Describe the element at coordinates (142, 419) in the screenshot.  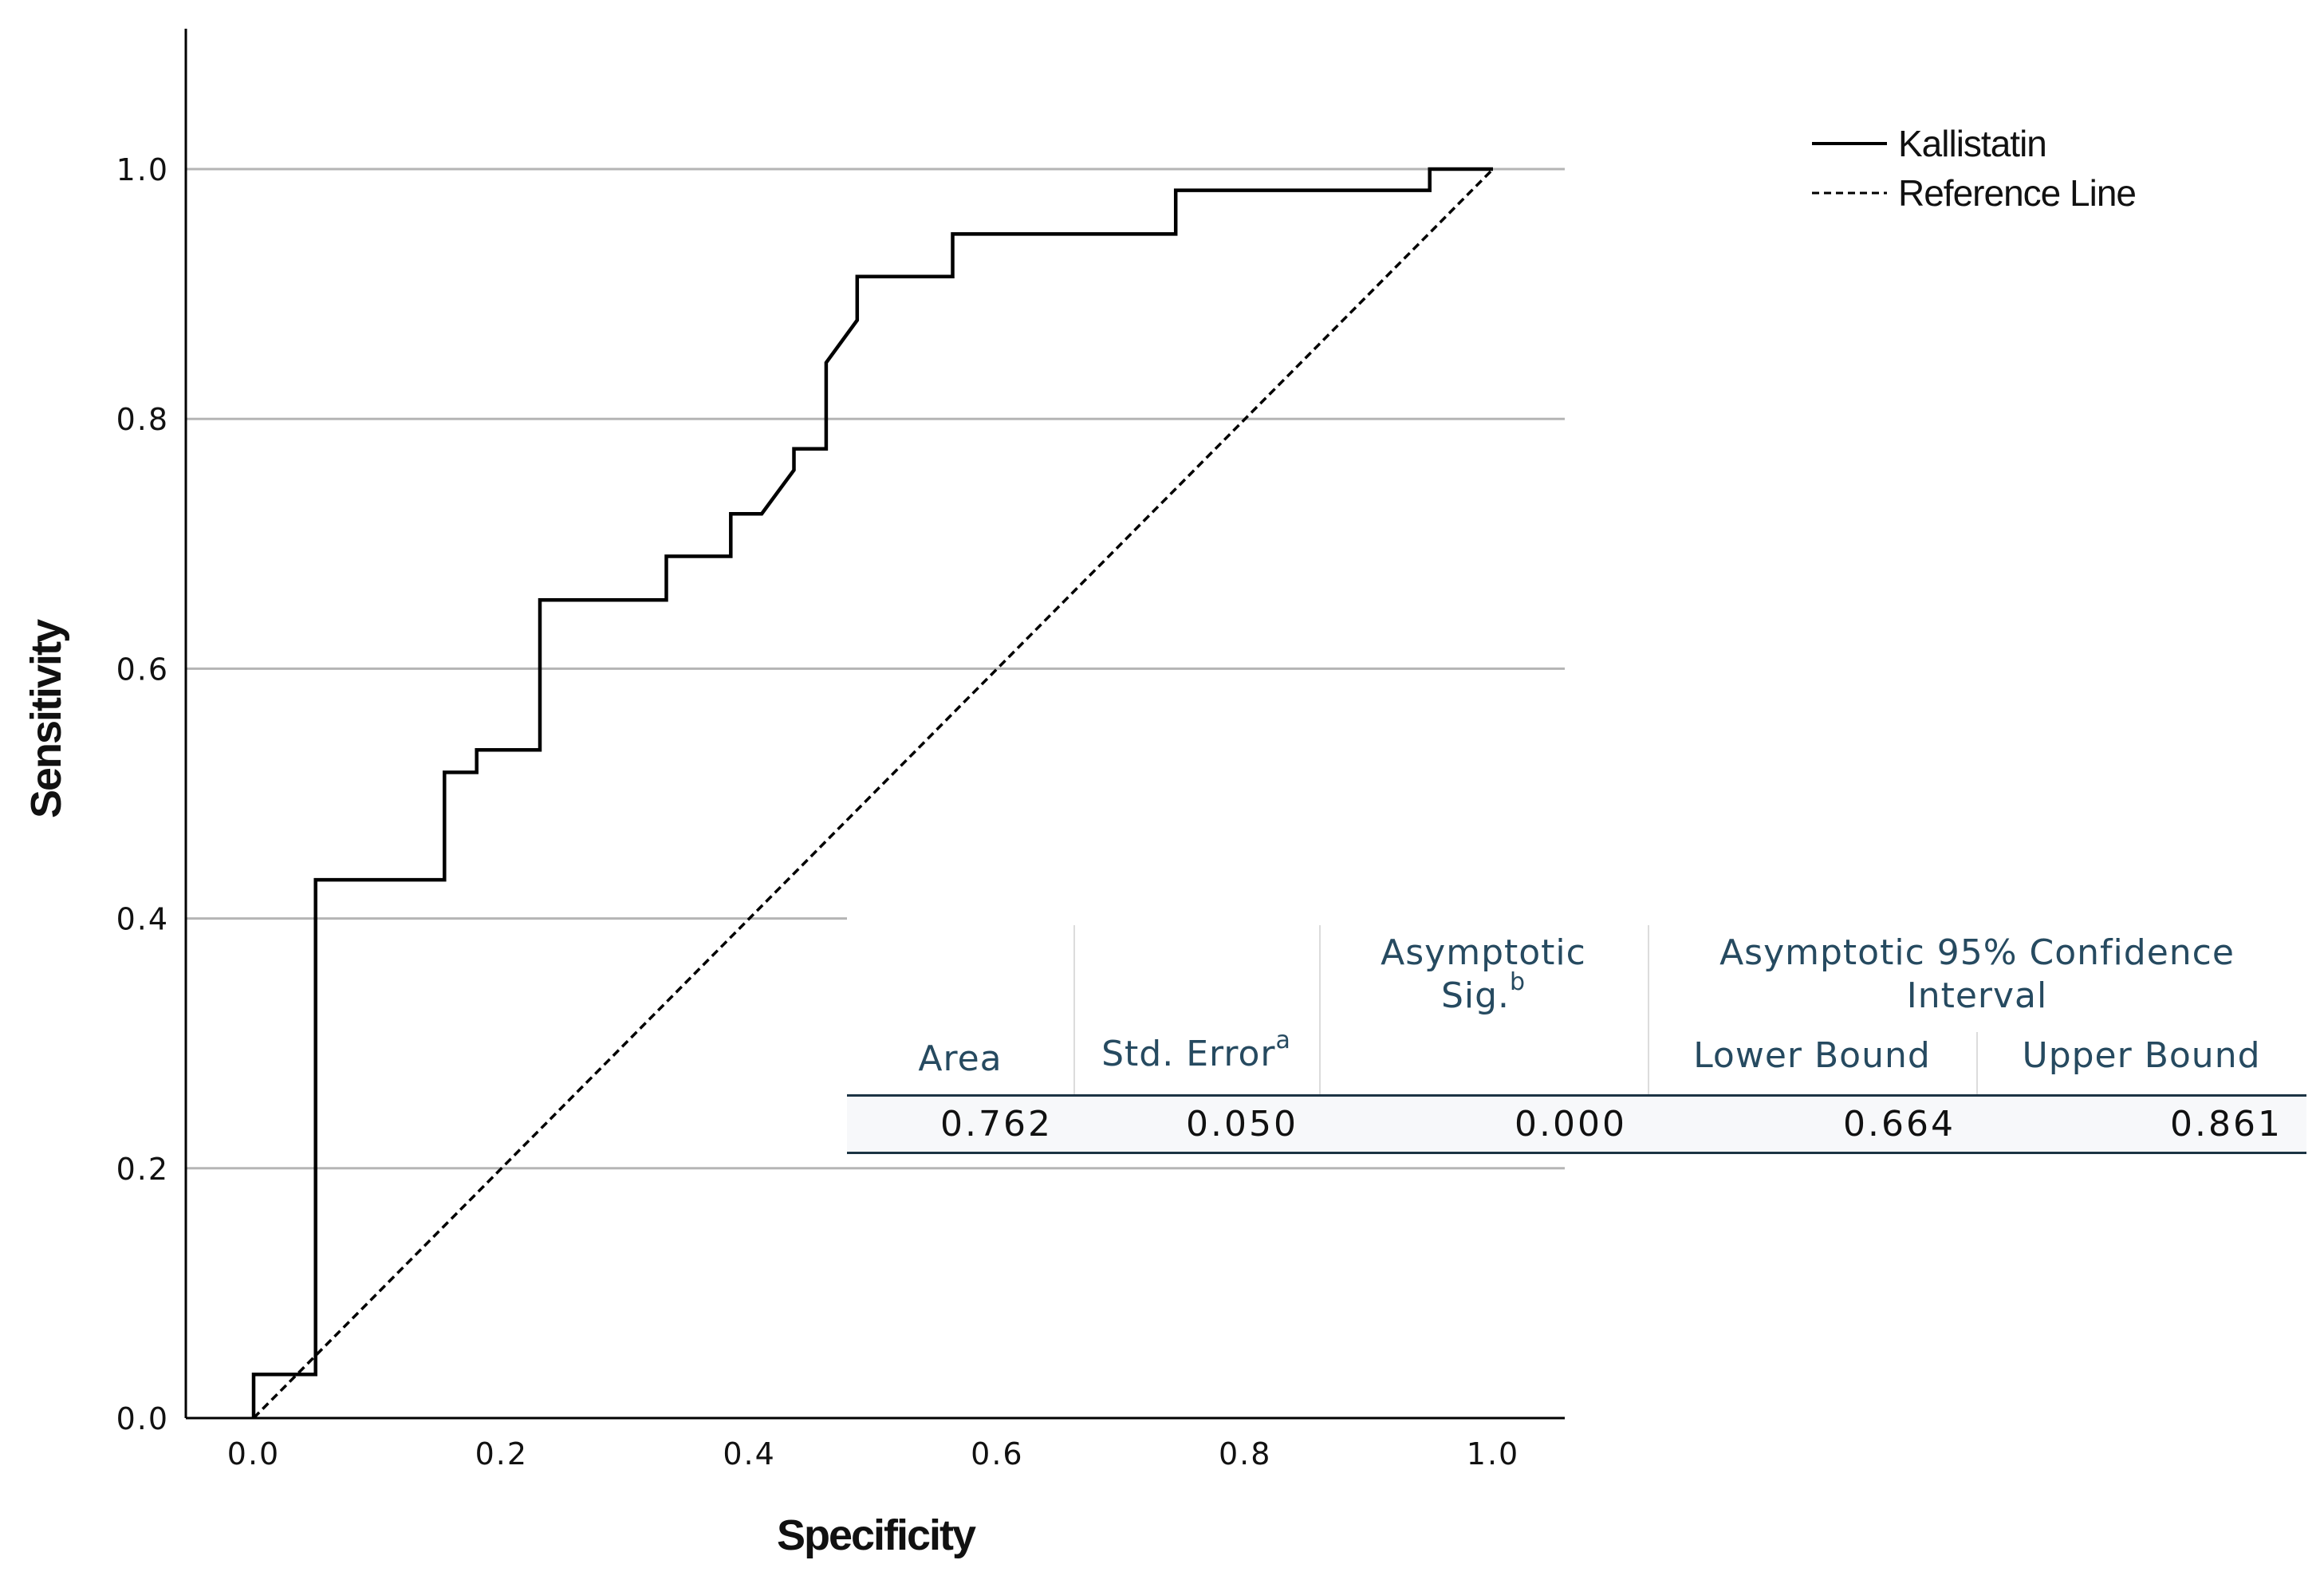
I see `y-tick-label: 0.8` at that location.